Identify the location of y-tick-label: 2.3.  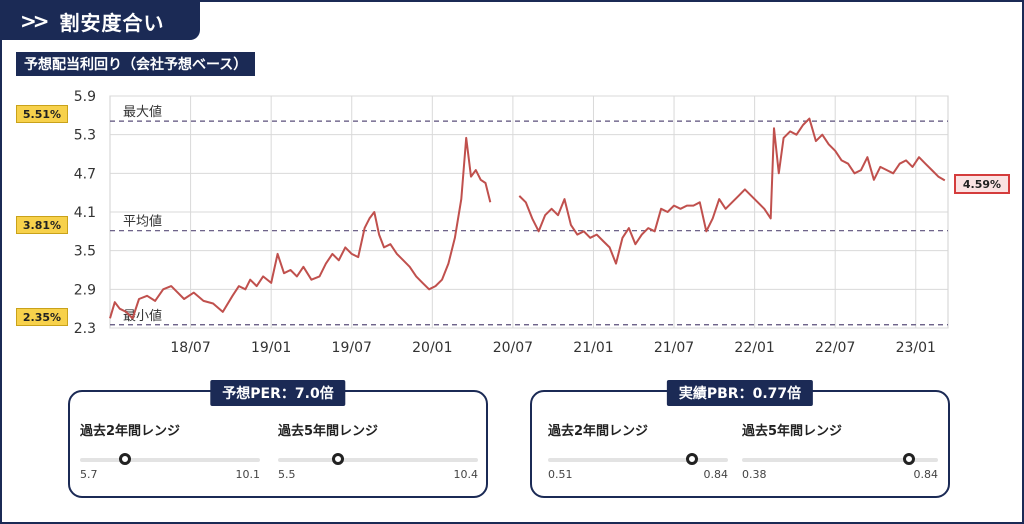
(85, 329).